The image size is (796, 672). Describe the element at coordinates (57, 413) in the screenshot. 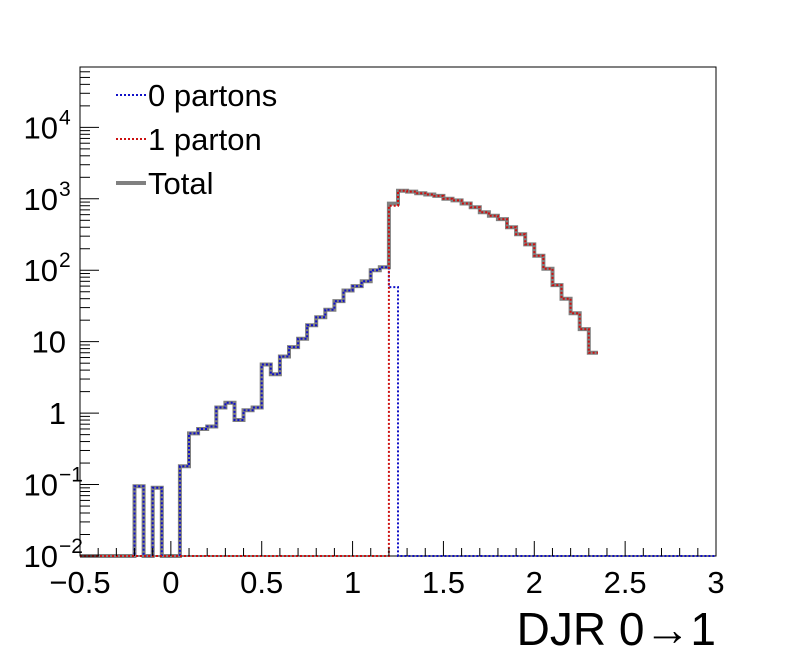

I see `y-tick-label: 1` at that location.